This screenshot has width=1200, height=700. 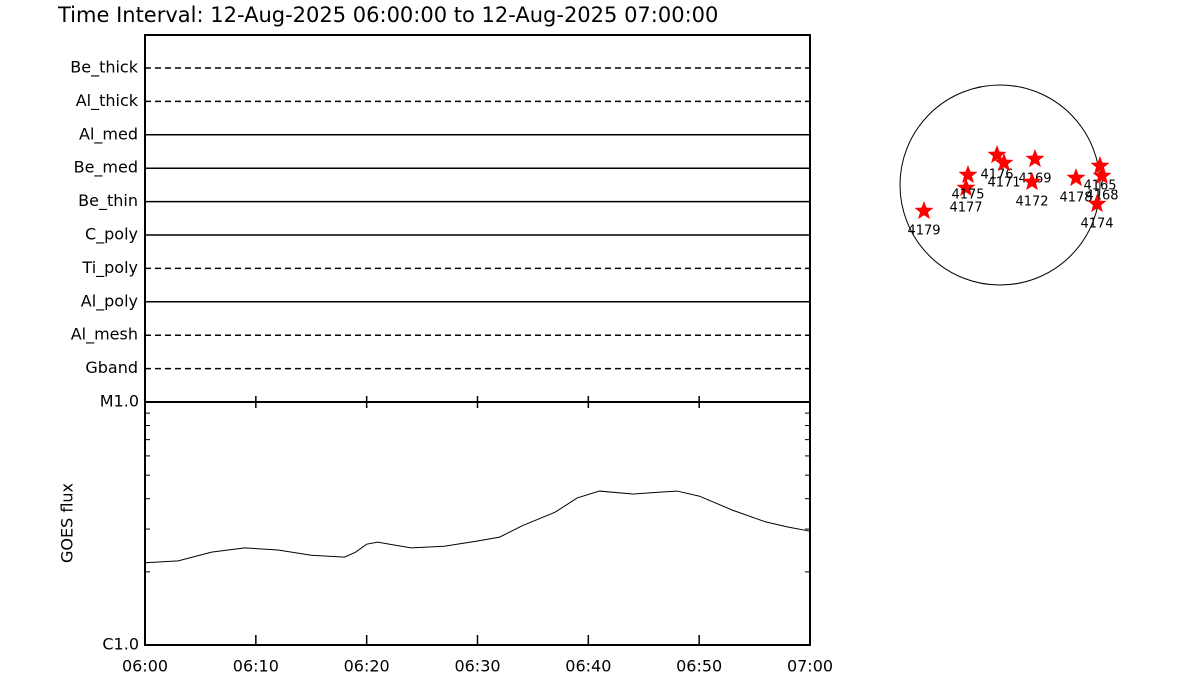 I want to click on region-label: 4179, so click(x=923, y=231).